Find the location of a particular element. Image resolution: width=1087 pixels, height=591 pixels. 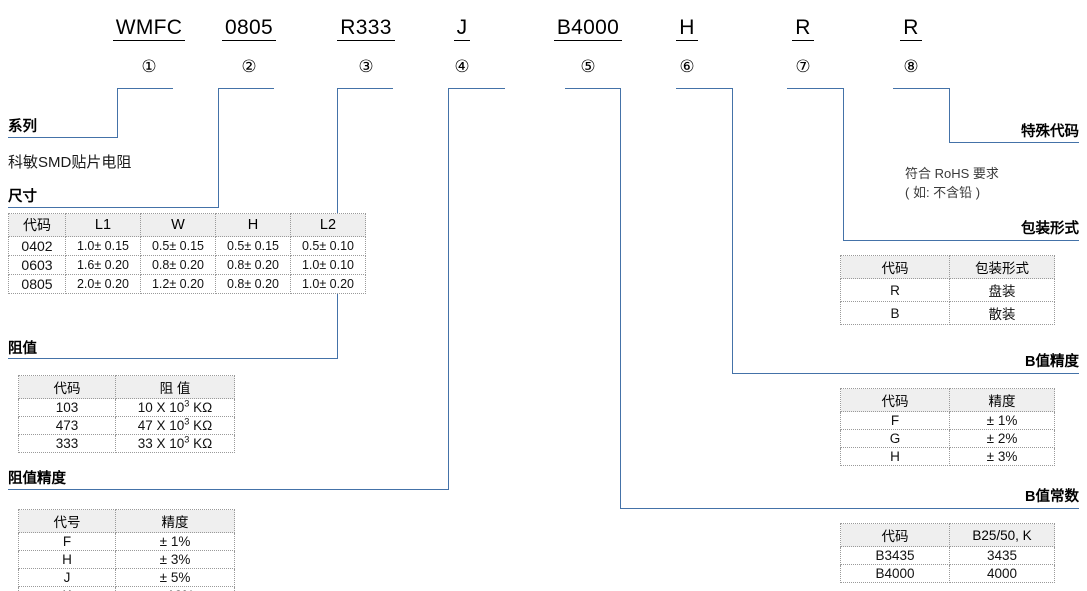

res-r2-mantissa: 33 X 10 is located at coordinates (161, 443).